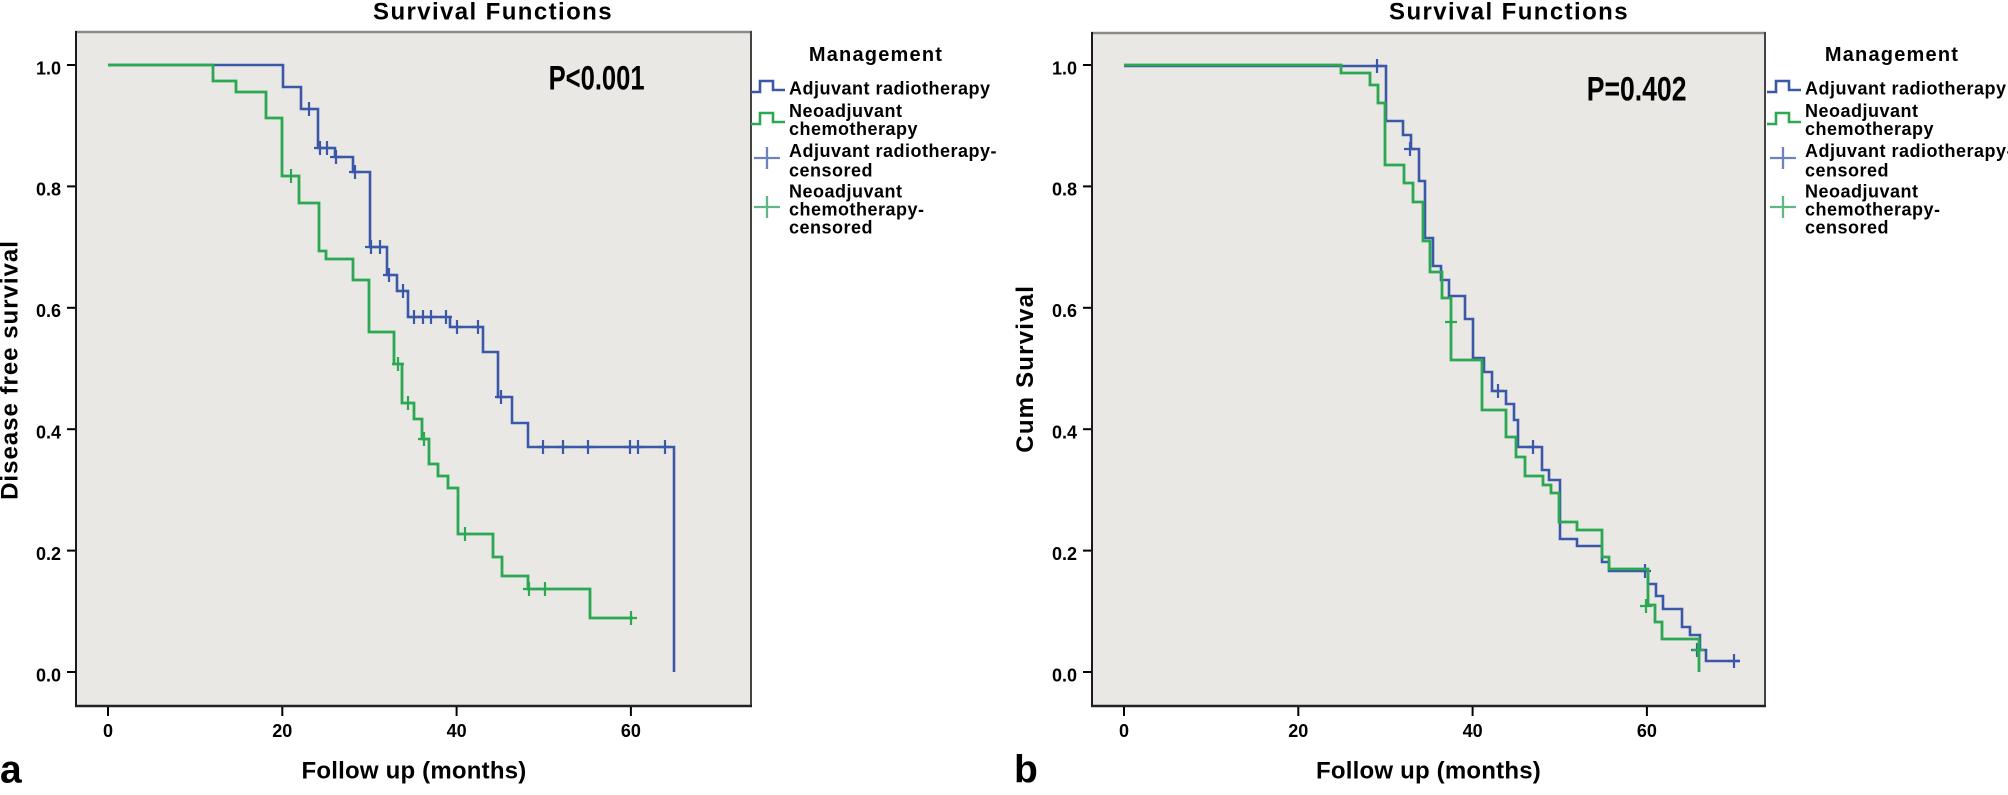 Image resolution: width=2008 pixels, height=795 pixels. What do you see at coordinates (1026, 770) in the screenshot?
I see `svg-text: b` at bounding box center [1026, 770].